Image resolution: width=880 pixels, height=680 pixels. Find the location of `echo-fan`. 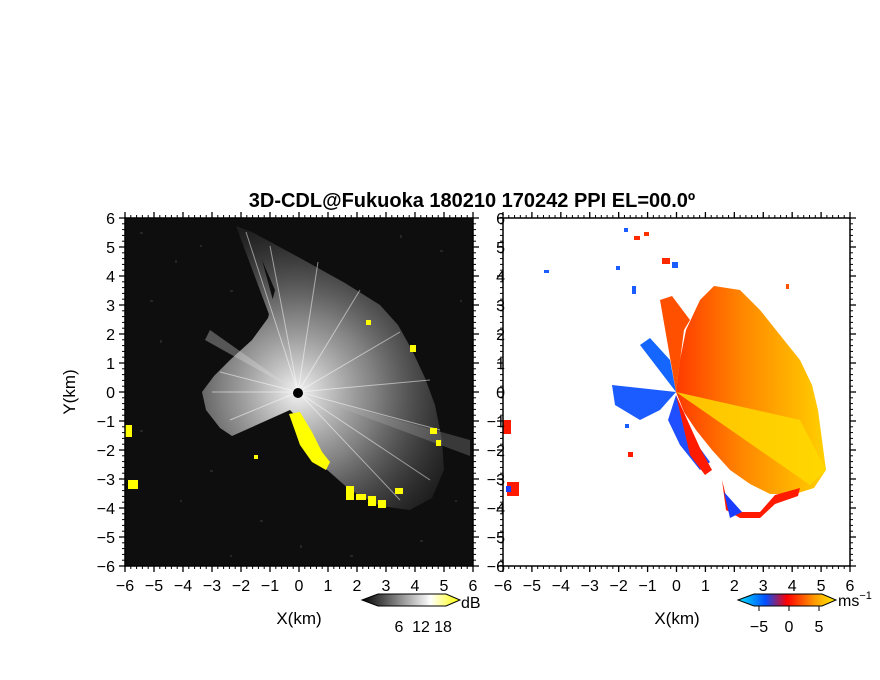

echo-fan is located at coordinates (336, 368).